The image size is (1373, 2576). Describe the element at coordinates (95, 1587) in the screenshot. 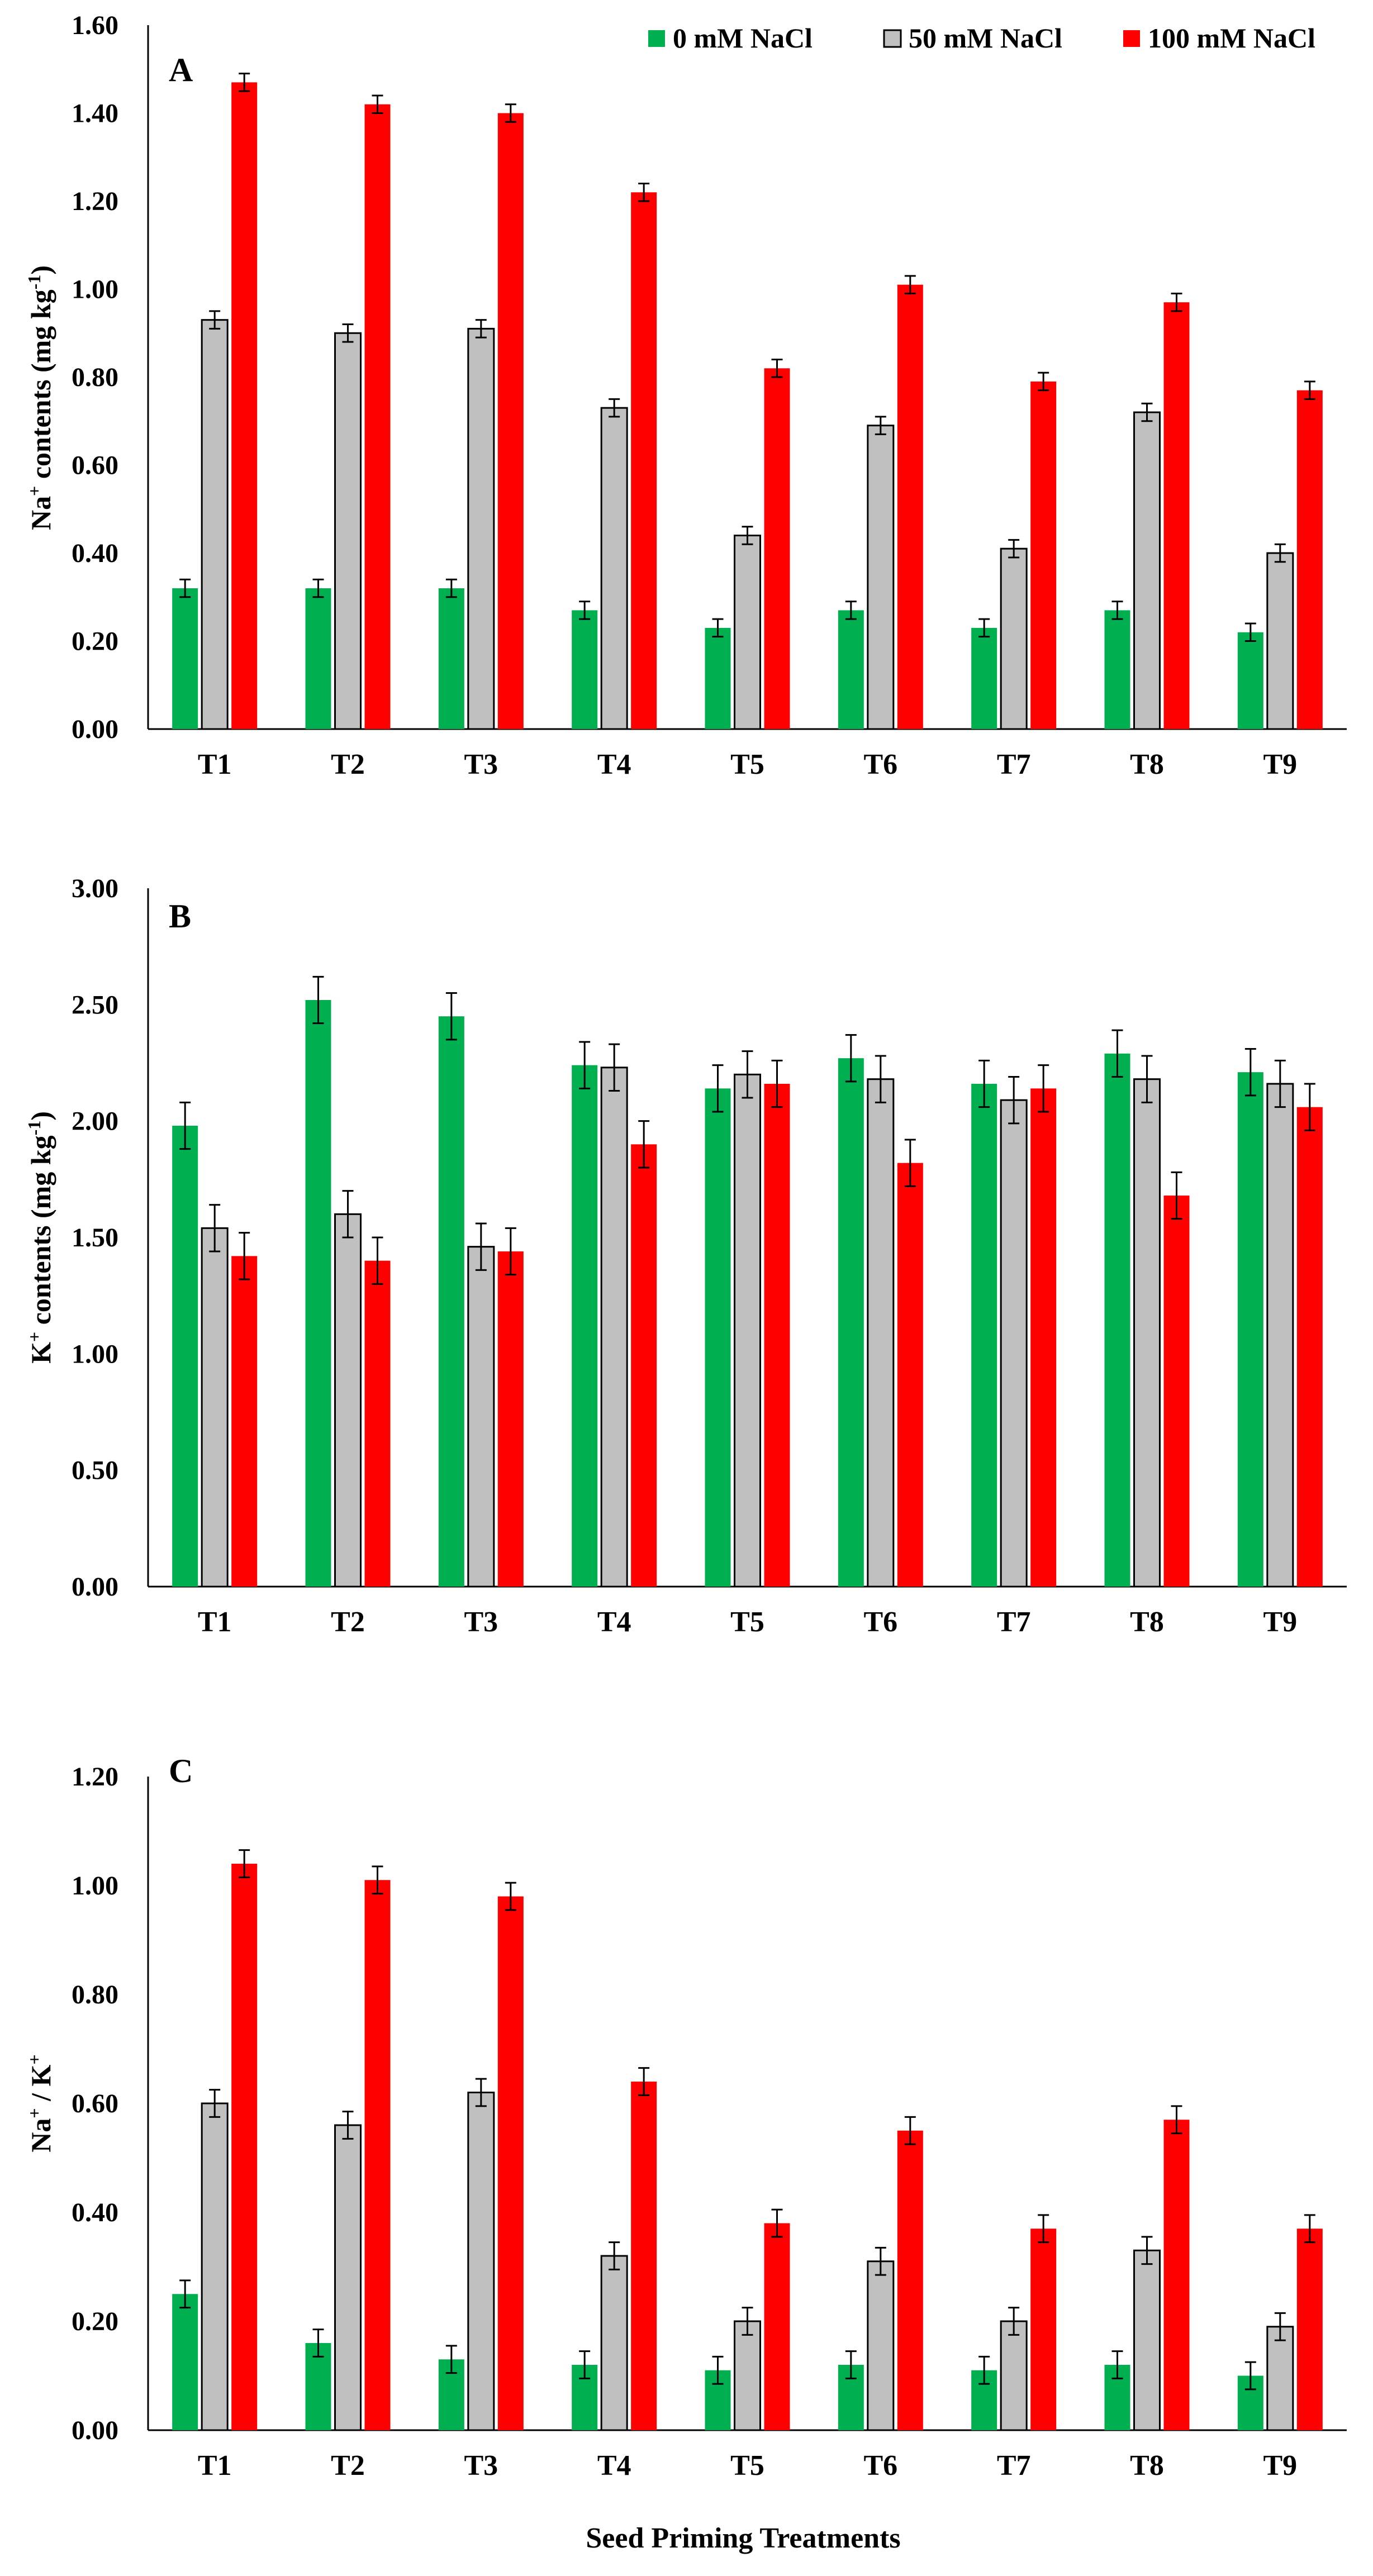

I see `panel-b-ytick-label: 0.00` at that location.